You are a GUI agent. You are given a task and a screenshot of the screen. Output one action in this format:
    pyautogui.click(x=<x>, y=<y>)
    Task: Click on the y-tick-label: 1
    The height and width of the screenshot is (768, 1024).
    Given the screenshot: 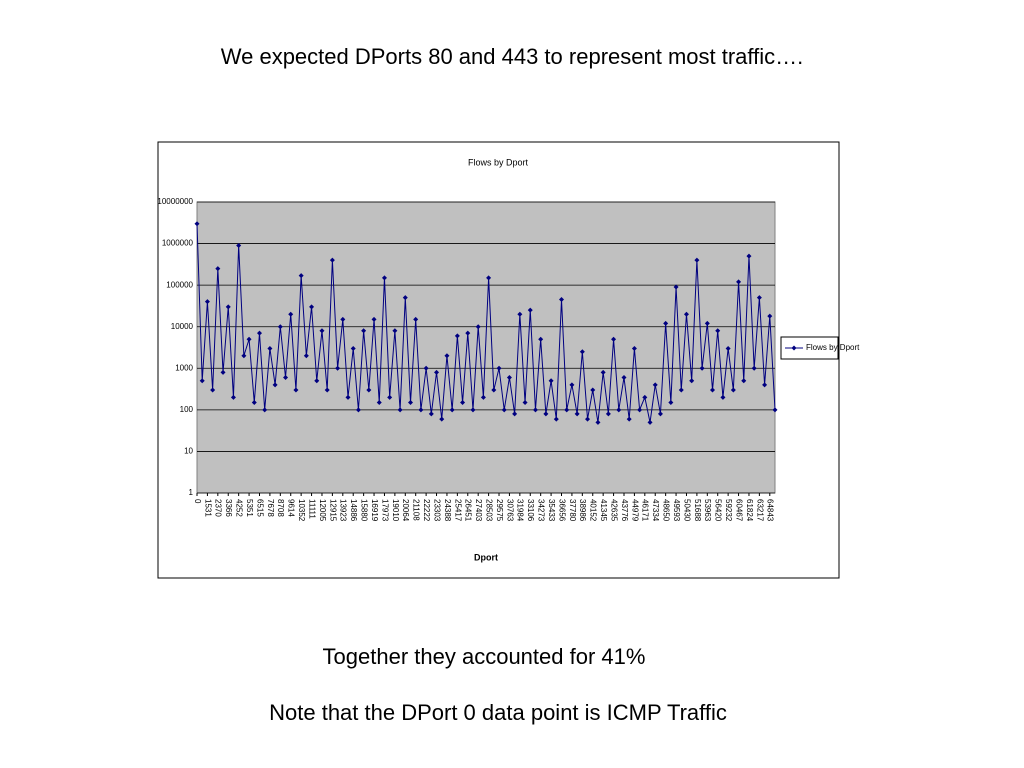 What is the action you would take?
    pyautogui.click(x=191, y=492)
    